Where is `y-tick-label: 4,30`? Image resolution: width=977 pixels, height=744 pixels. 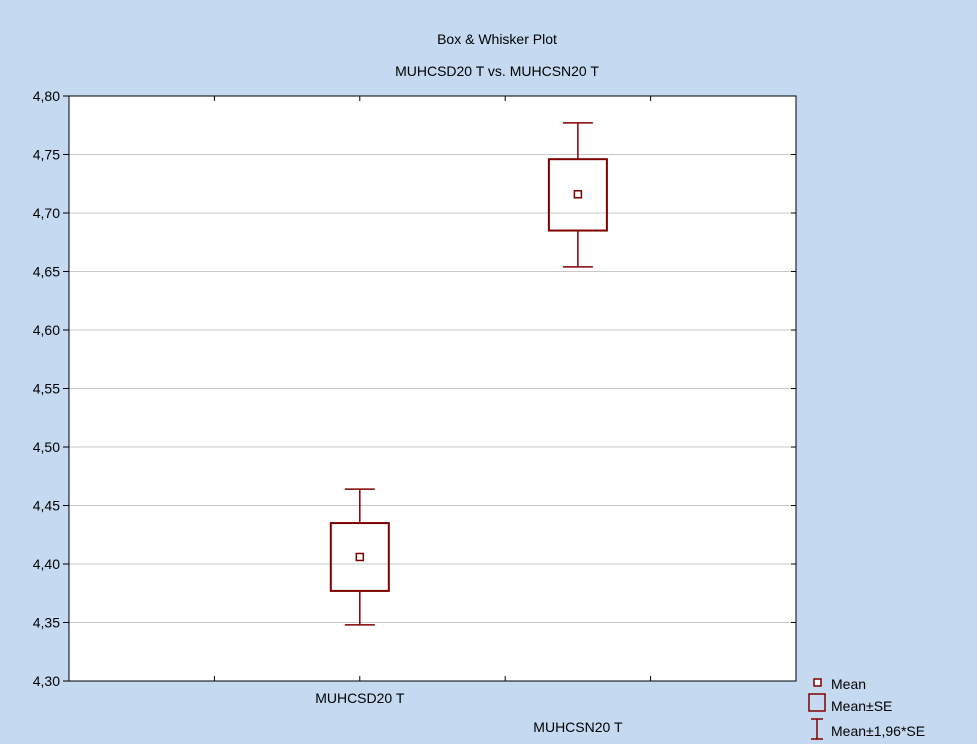
y-tick-label: 4,30 is located at coordinates (46, 681).